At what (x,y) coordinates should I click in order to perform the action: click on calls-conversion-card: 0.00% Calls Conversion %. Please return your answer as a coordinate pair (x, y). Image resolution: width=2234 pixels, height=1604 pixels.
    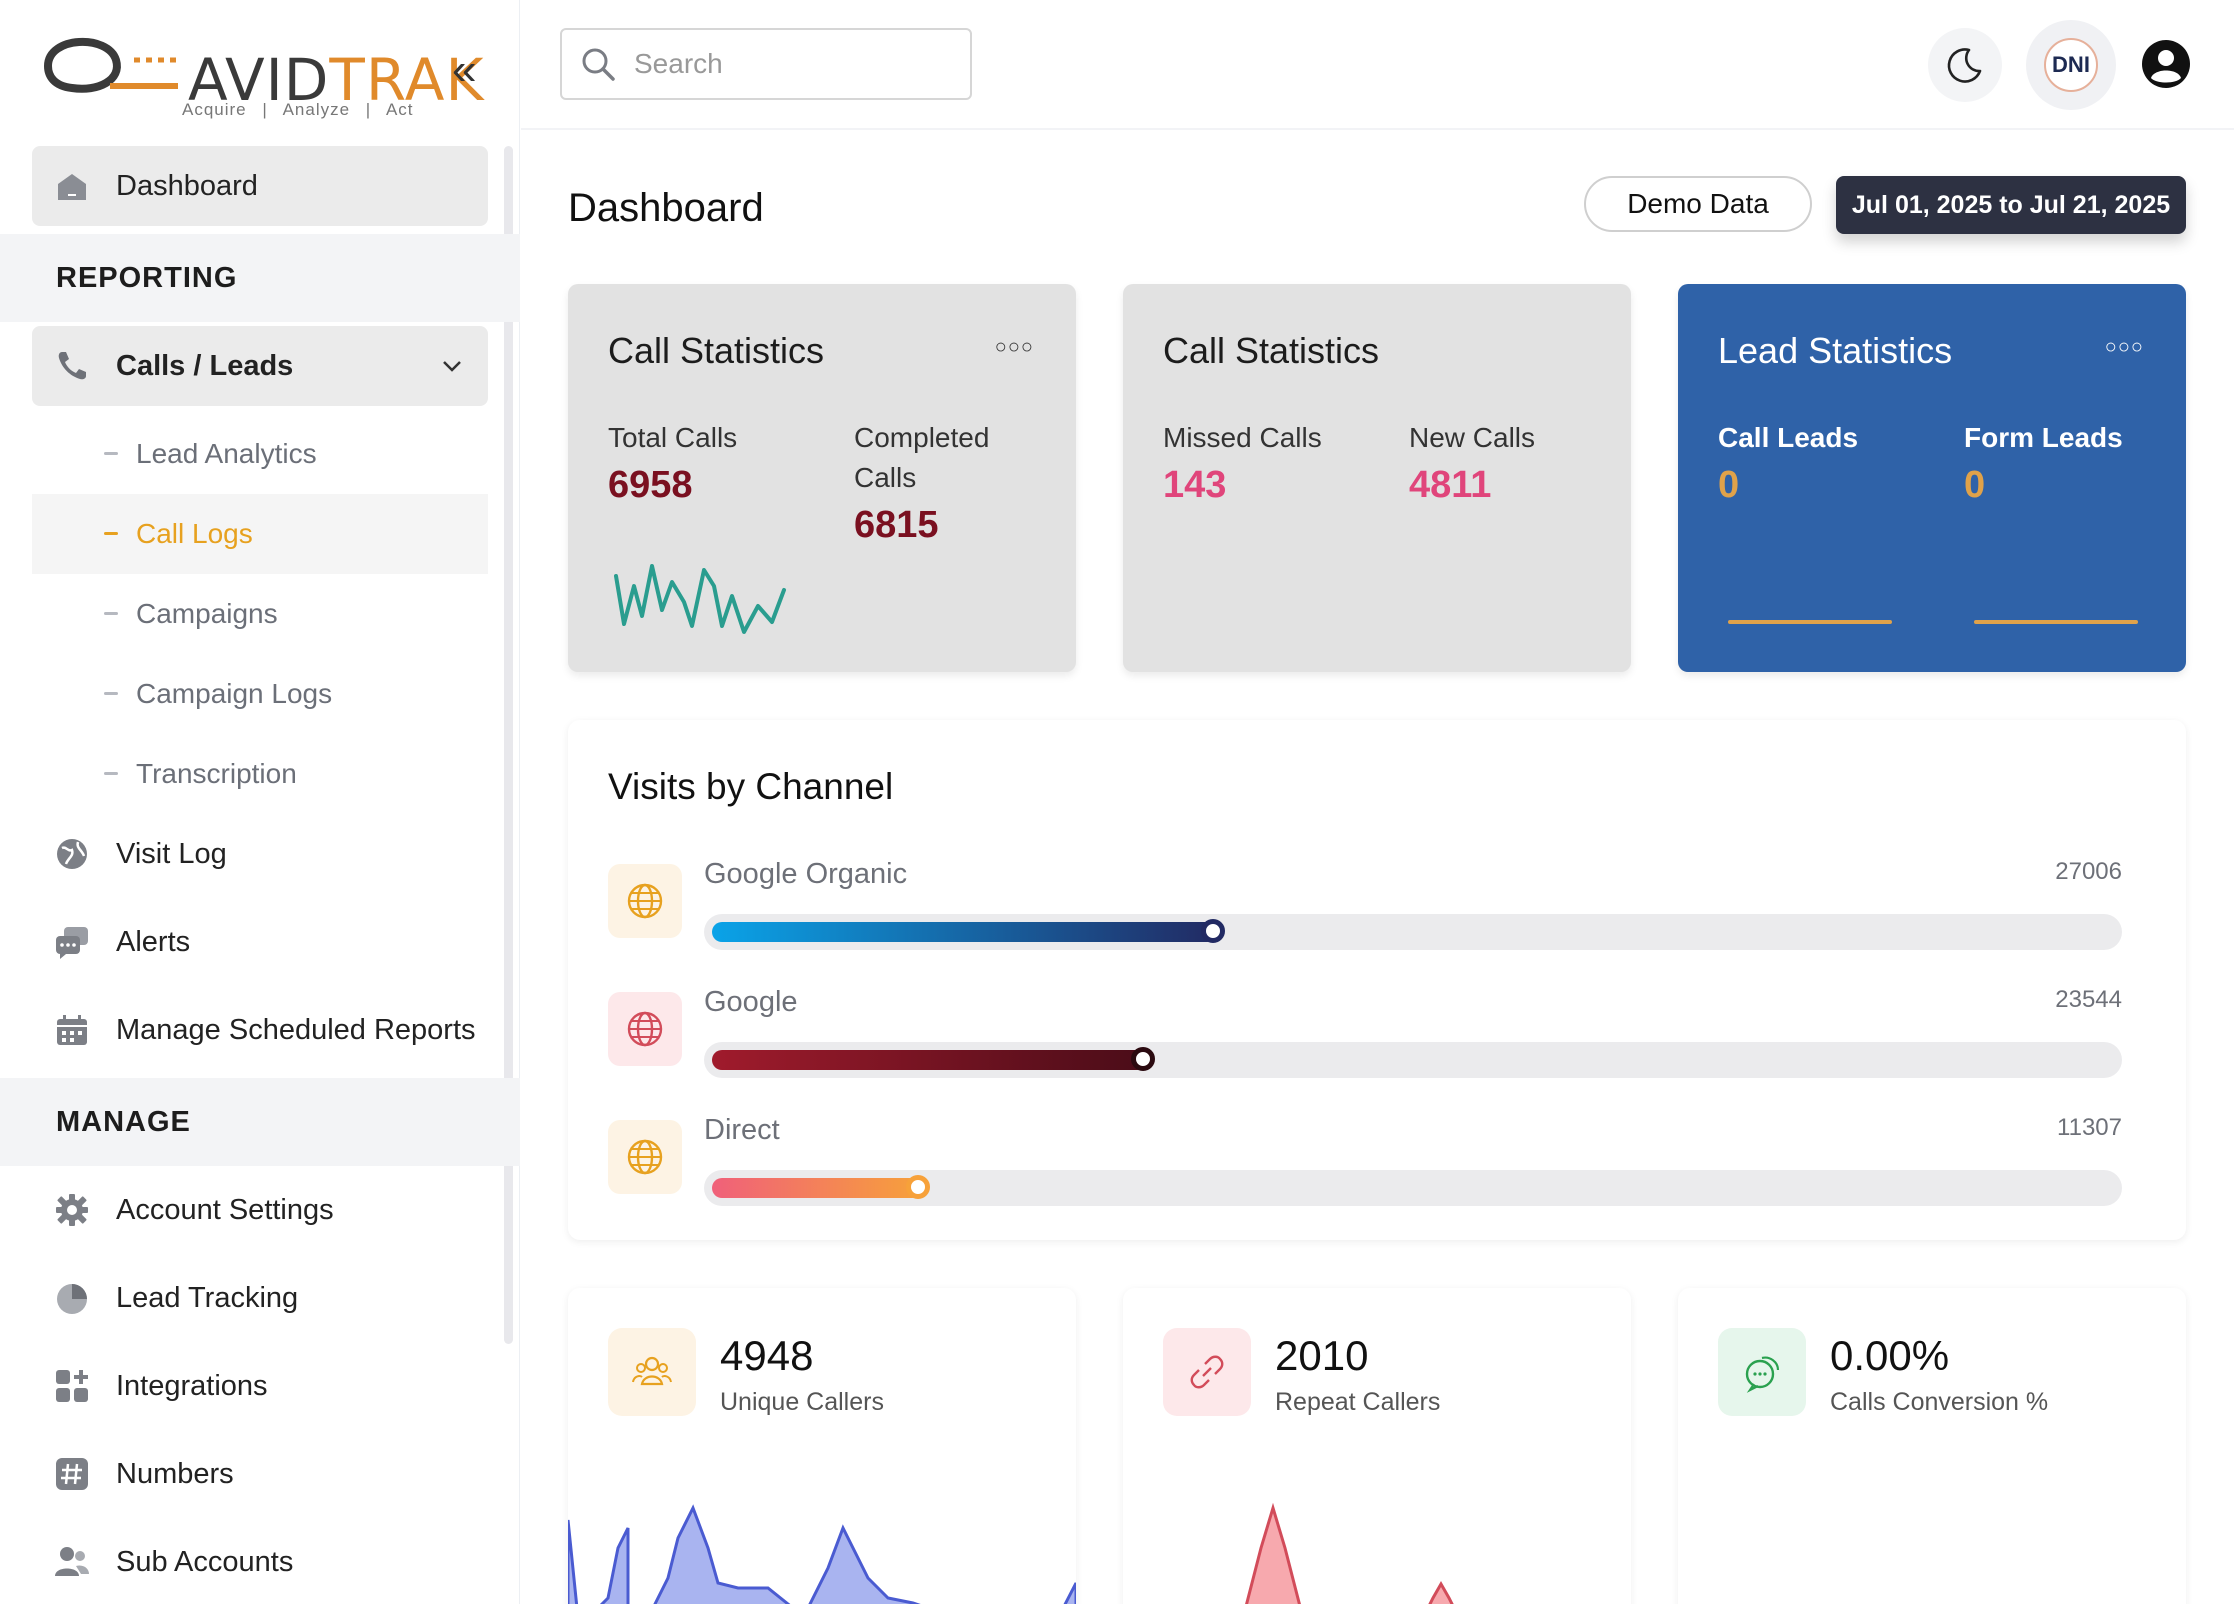
    Looking at the image, I should click on (1932, 1446).